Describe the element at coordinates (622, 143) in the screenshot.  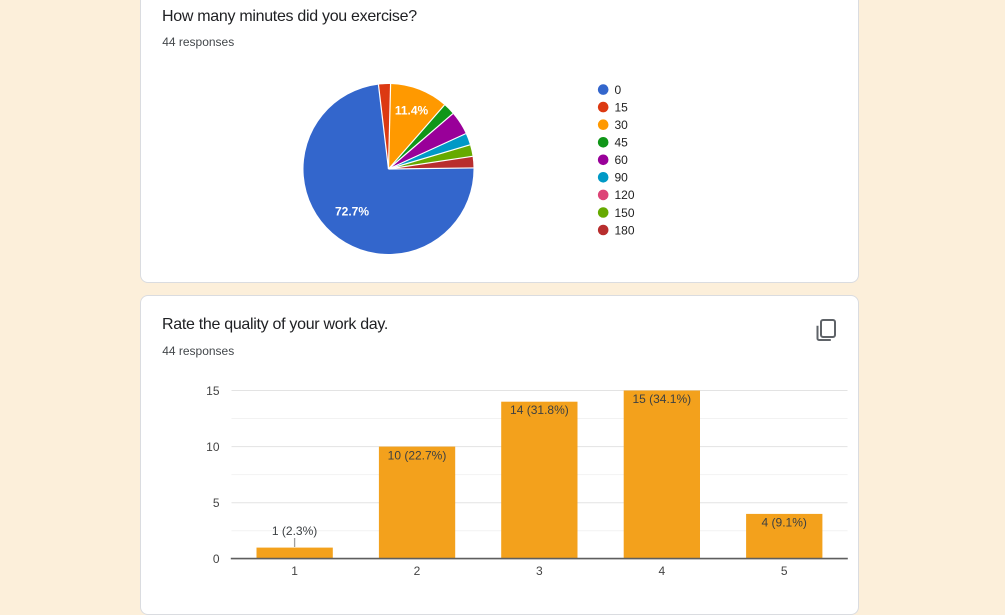
I see `svg-text: 45` at that location.